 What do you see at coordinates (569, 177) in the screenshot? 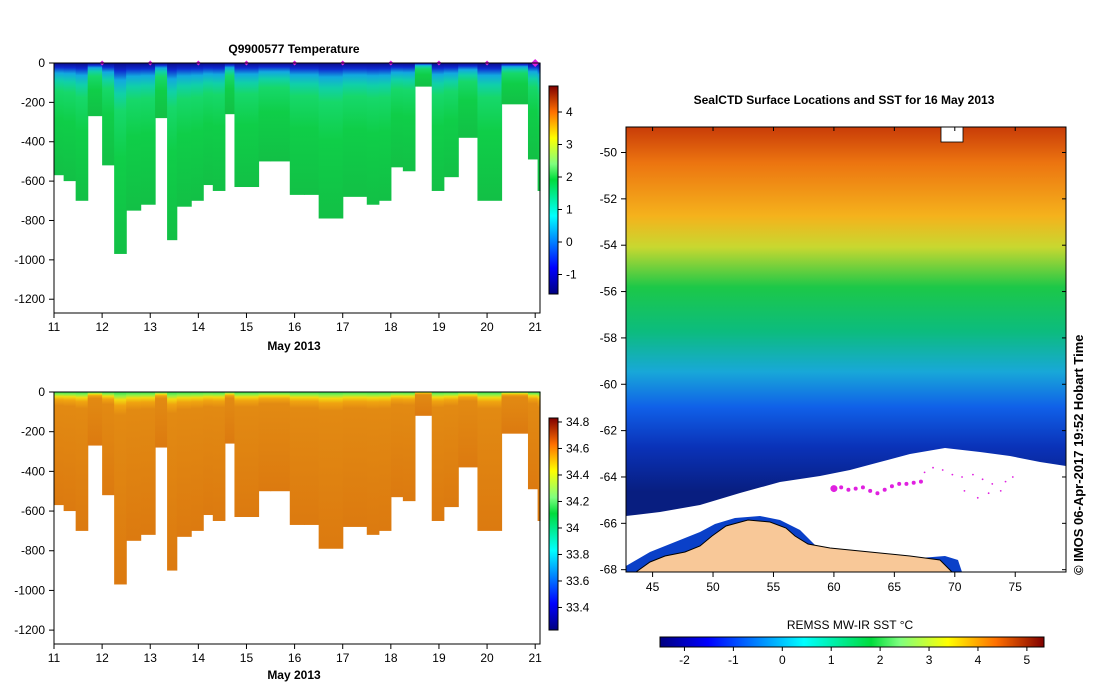
I see `colorbar-tick-label: 2` at bounding box center [569, 177].